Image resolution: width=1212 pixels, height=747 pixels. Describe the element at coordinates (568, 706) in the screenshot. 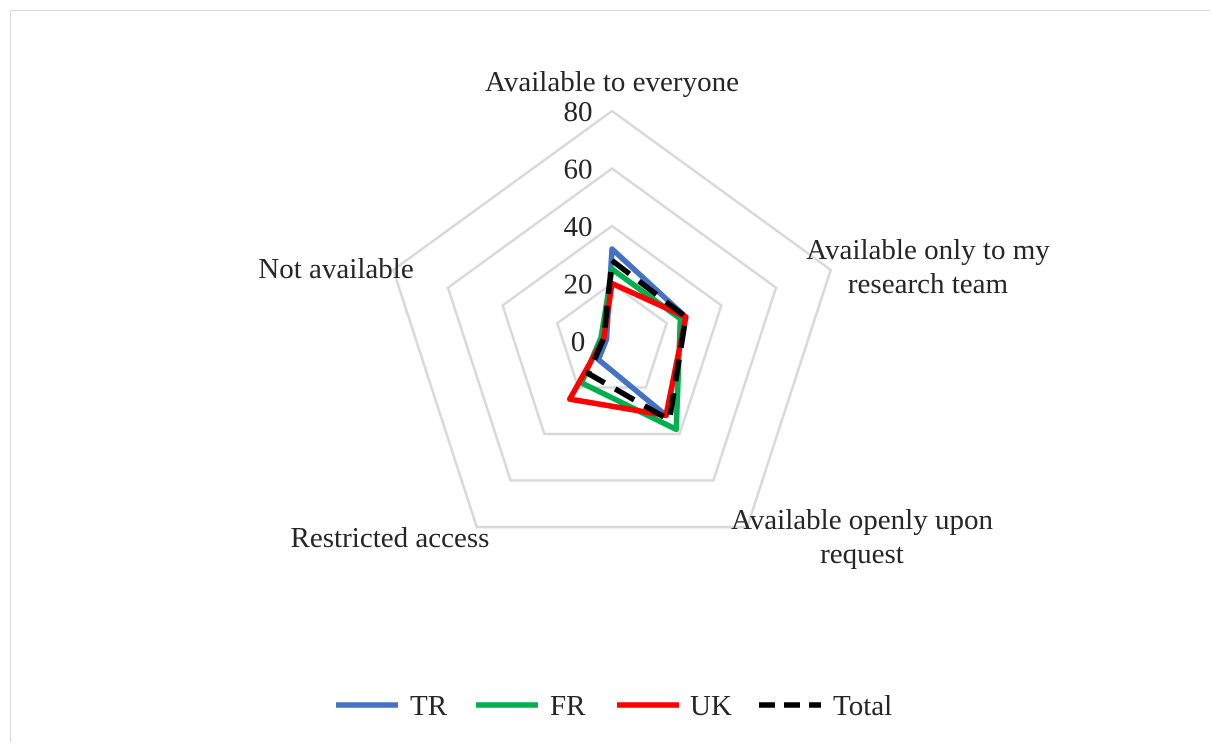

I see `legend-label: FR` at that location.